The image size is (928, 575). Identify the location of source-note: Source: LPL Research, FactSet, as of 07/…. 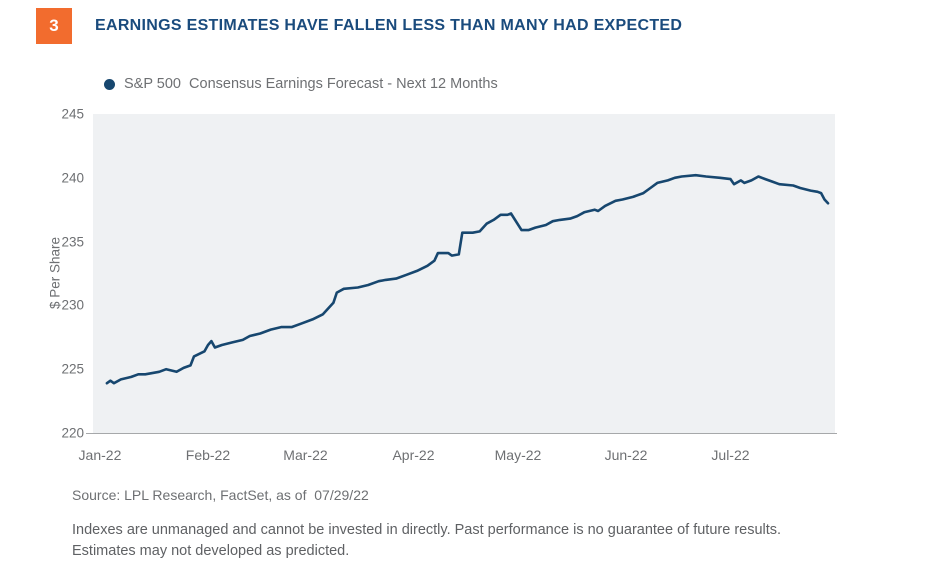
(220, 495).